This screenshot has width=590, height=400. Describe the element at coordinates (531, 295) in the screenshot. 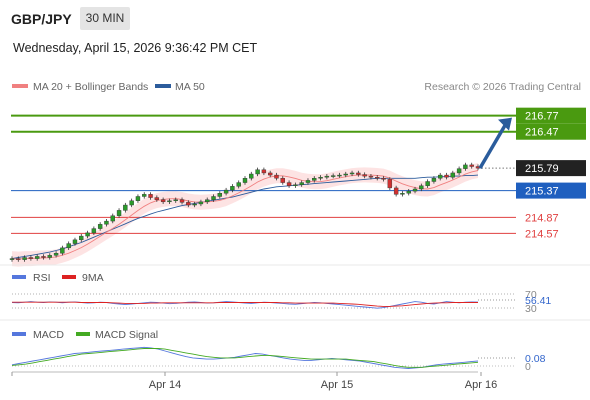

I see `rsi-tick-70: 70` at that location.